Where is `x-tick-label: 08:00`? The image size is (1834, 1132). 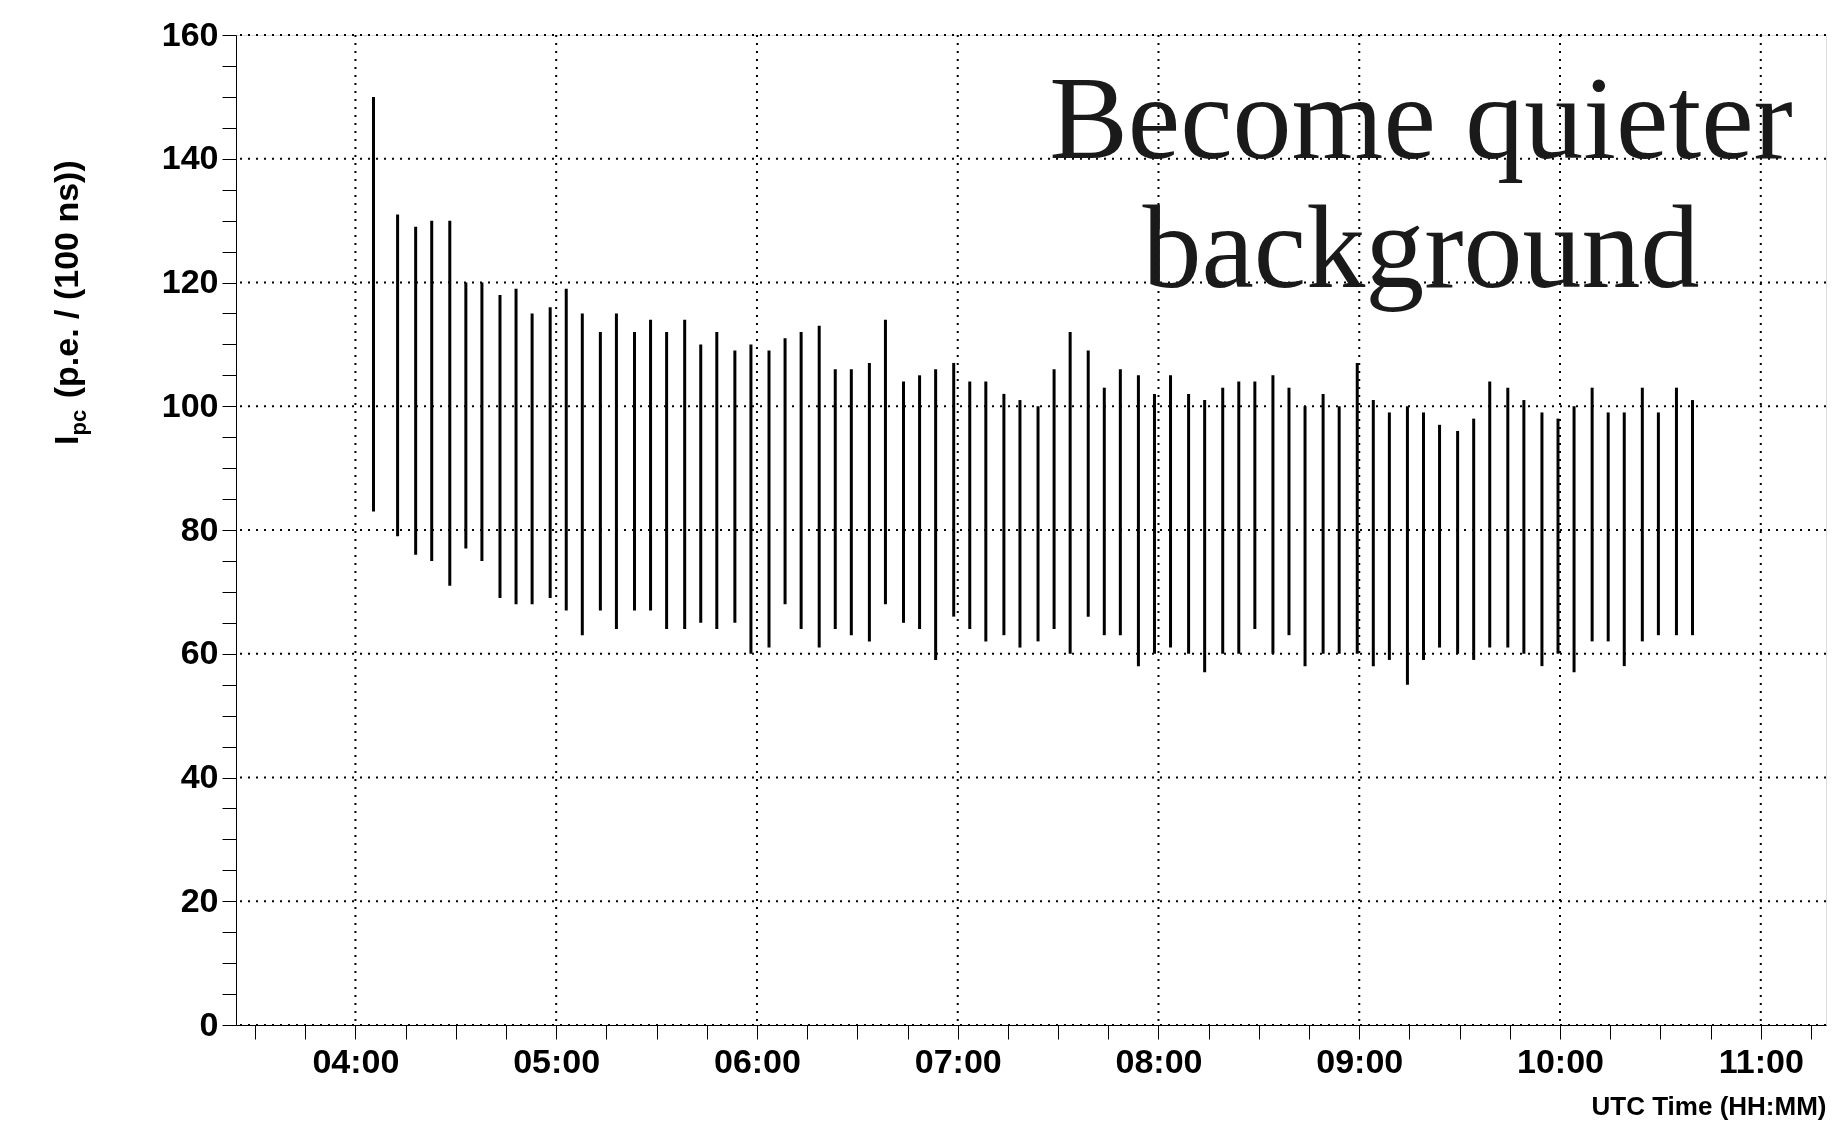
x-tick-label: 08:00 is located at coordinates (1159, 1060).